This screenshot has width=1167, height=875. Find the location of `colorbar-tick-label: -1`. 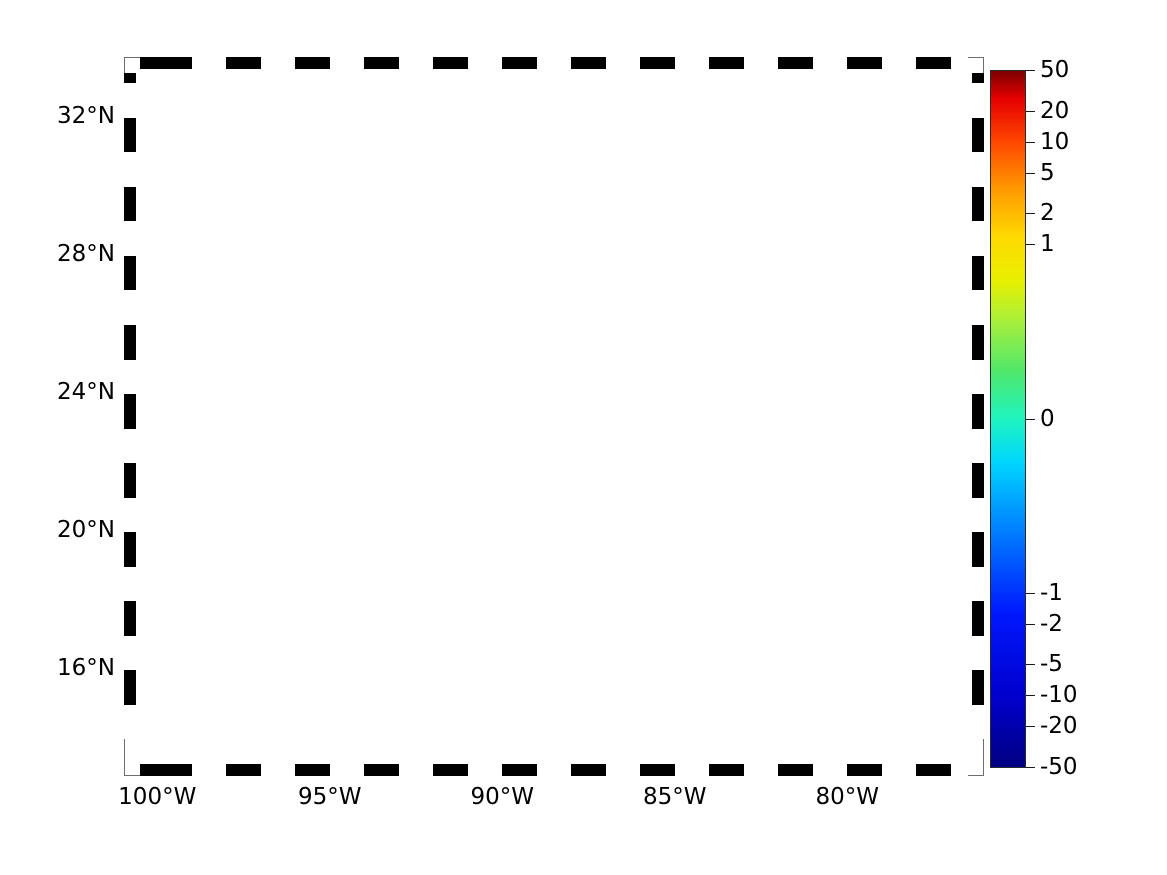

colorbar-tick-label: -1 is located at coordinates (1051, 592).